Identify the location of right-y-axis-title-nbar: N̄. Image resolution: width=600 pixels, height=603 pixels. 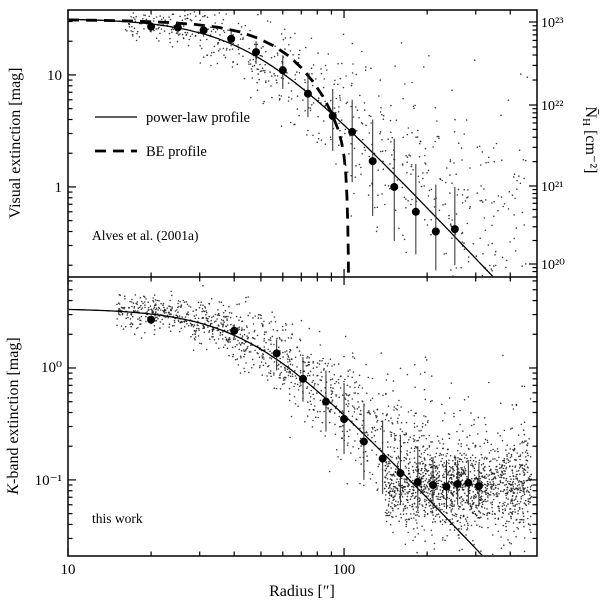
(590, 113).